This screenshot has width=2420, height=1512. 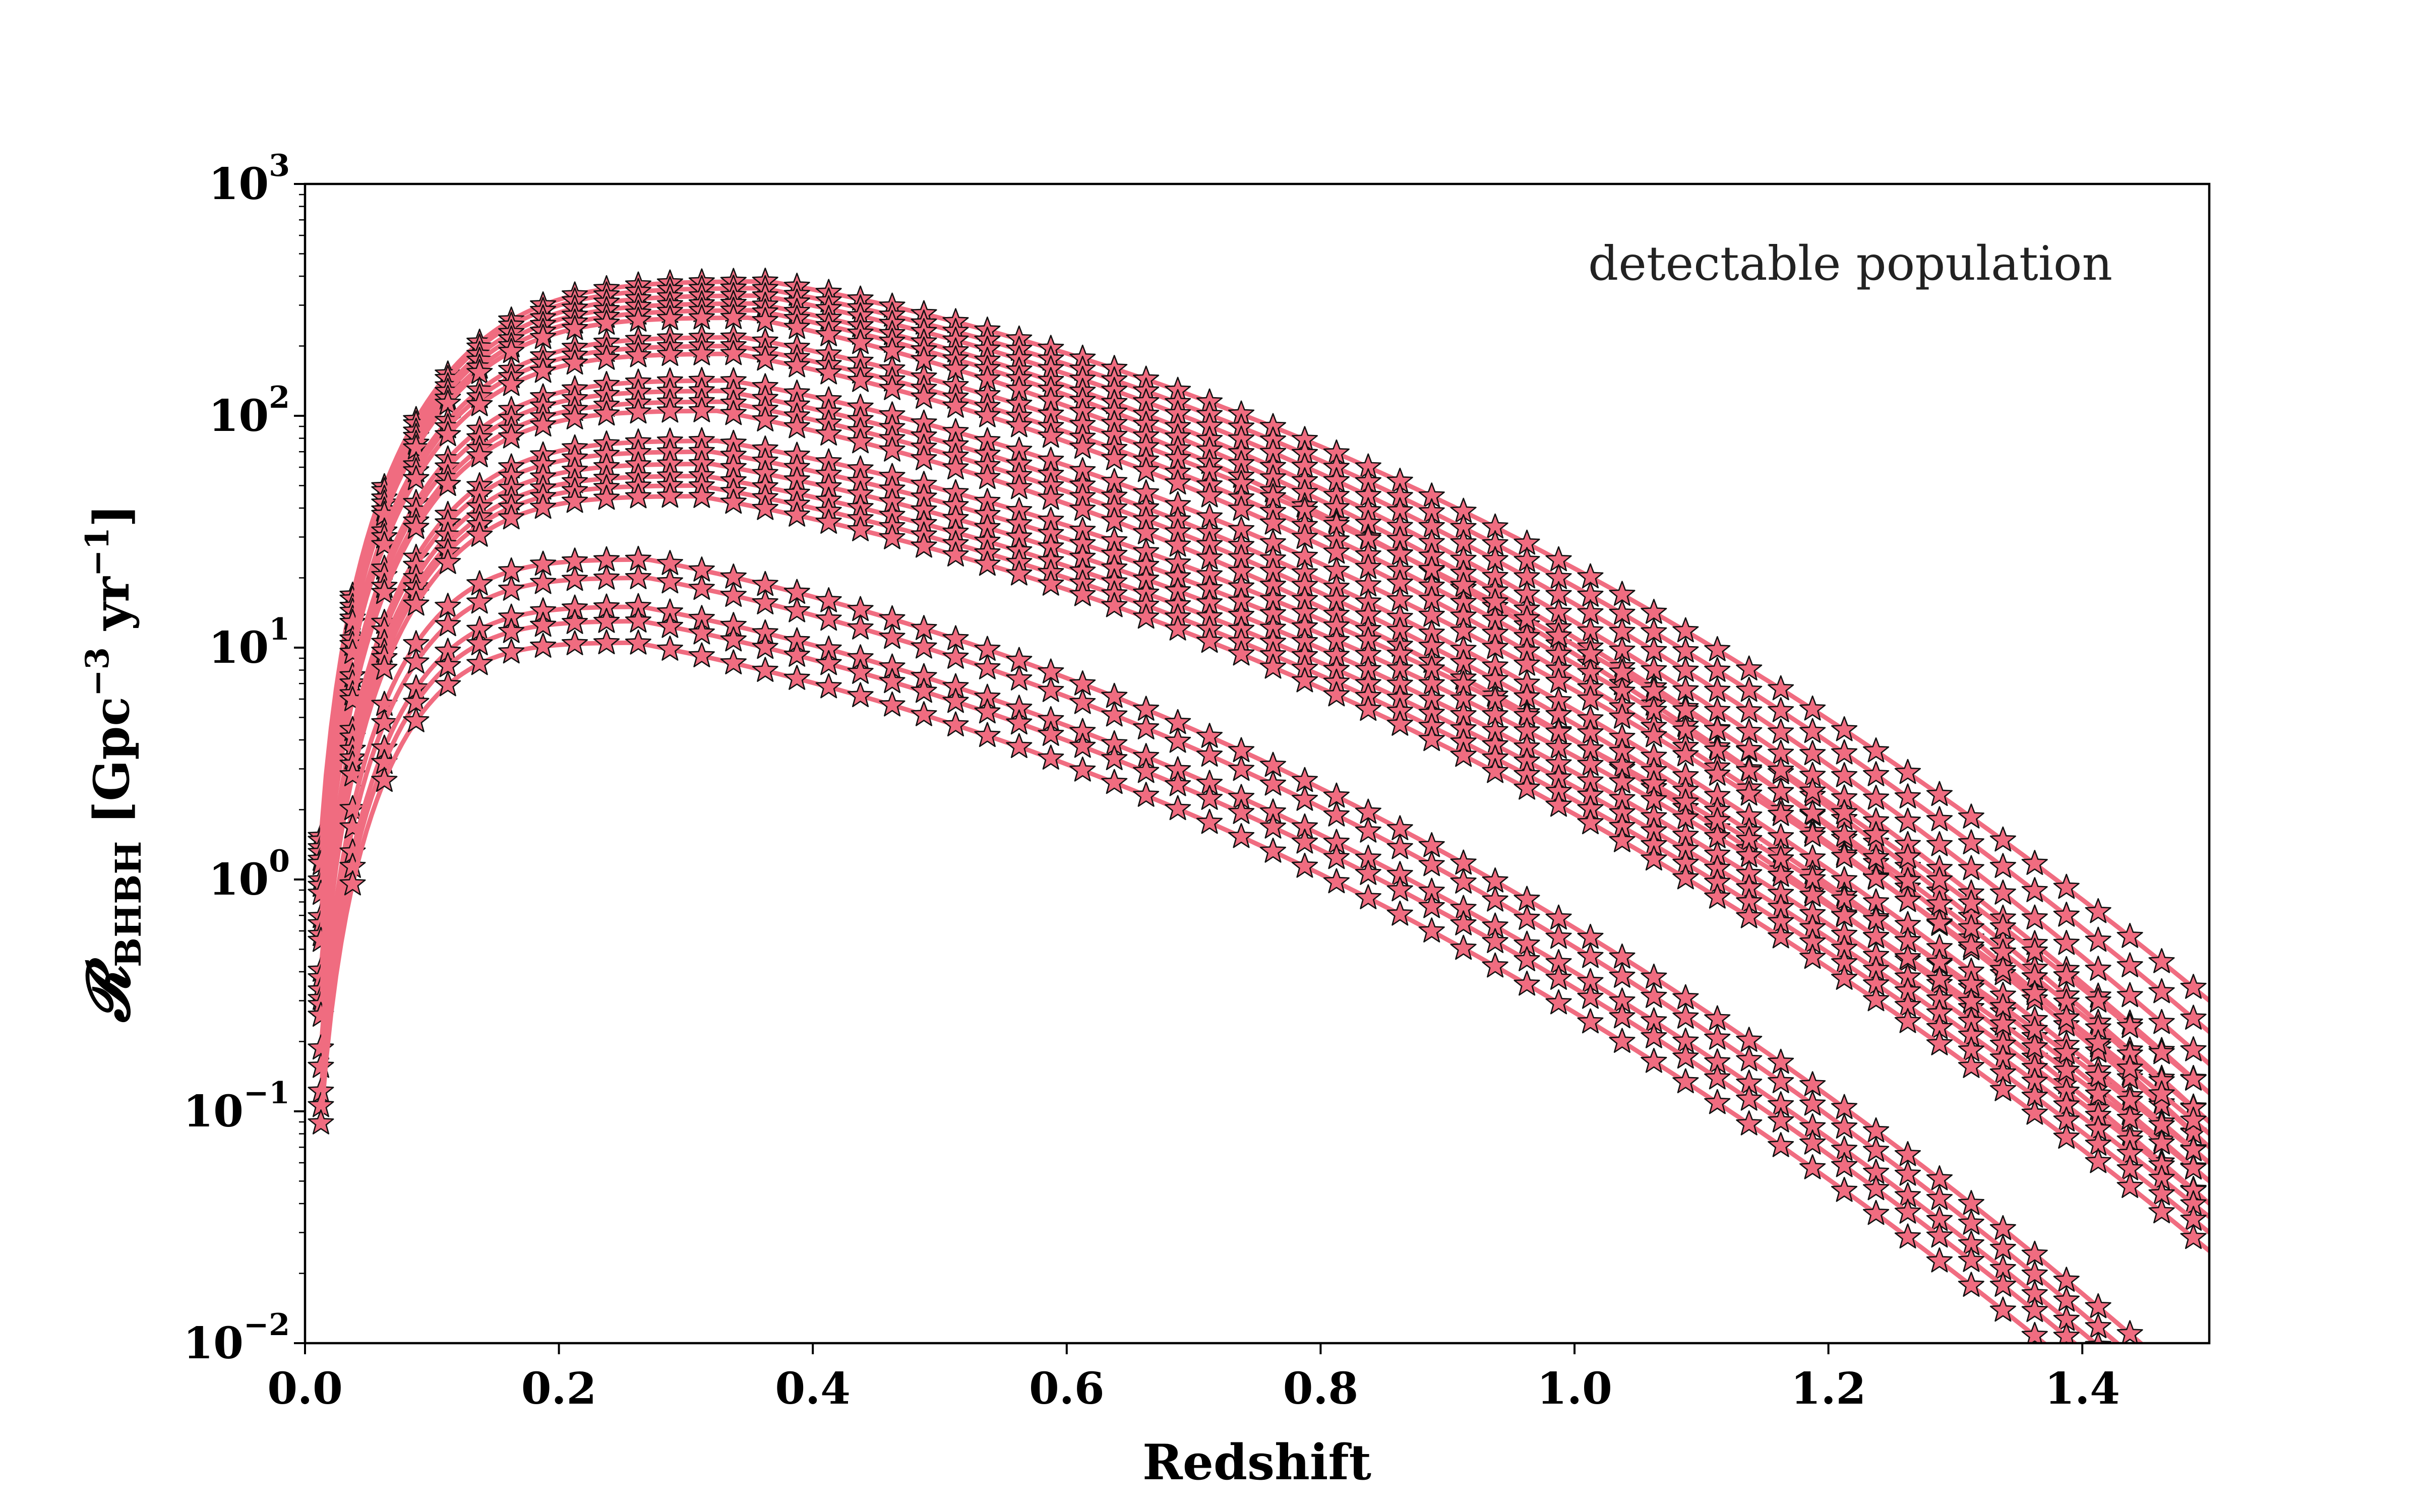 I want to click on y-axis-unit-exp1: −3, so click(x=97, y=672).